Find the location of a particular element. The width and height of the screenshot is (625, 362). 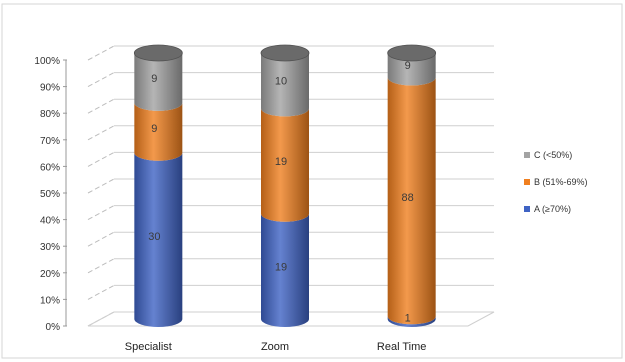

data-label: 88 is located at coordinates (408, 198).